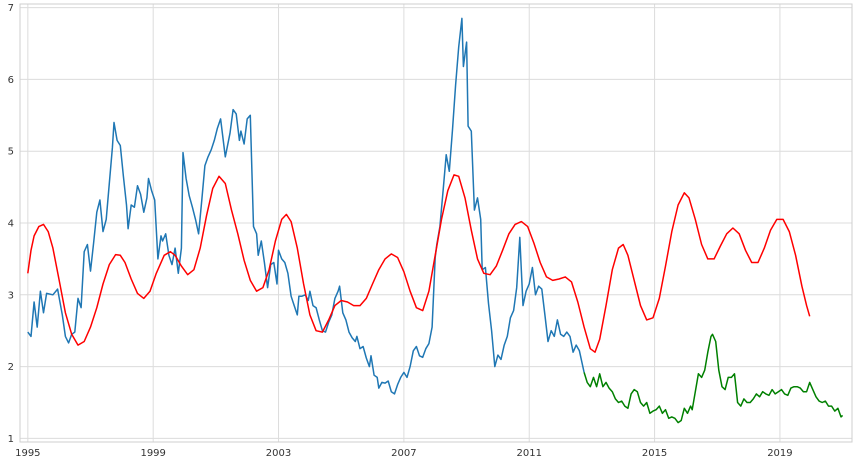 This screenshot has height=461, width=860. What do you see at coordinates (11, 295) in the screenshot?
I see `y-tick-label: 3` at bounding box center [11, 295].